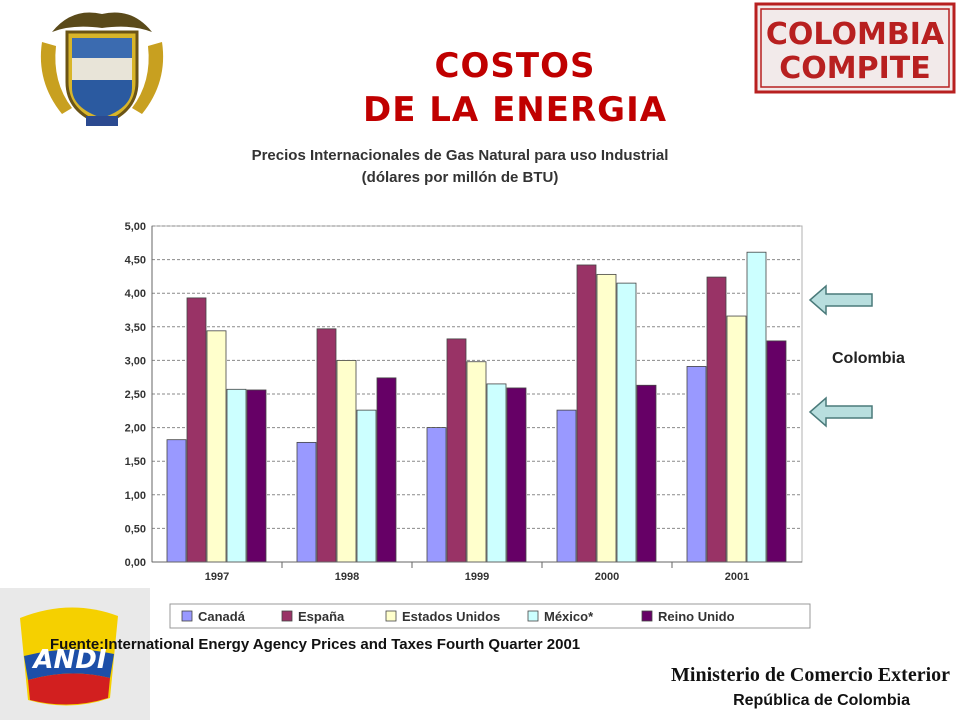 This screenshot has width=960, height=720. Describe the element at coordinates (135, 227) in the screenshot. I see `y-tick-label: 5,00` at that location.